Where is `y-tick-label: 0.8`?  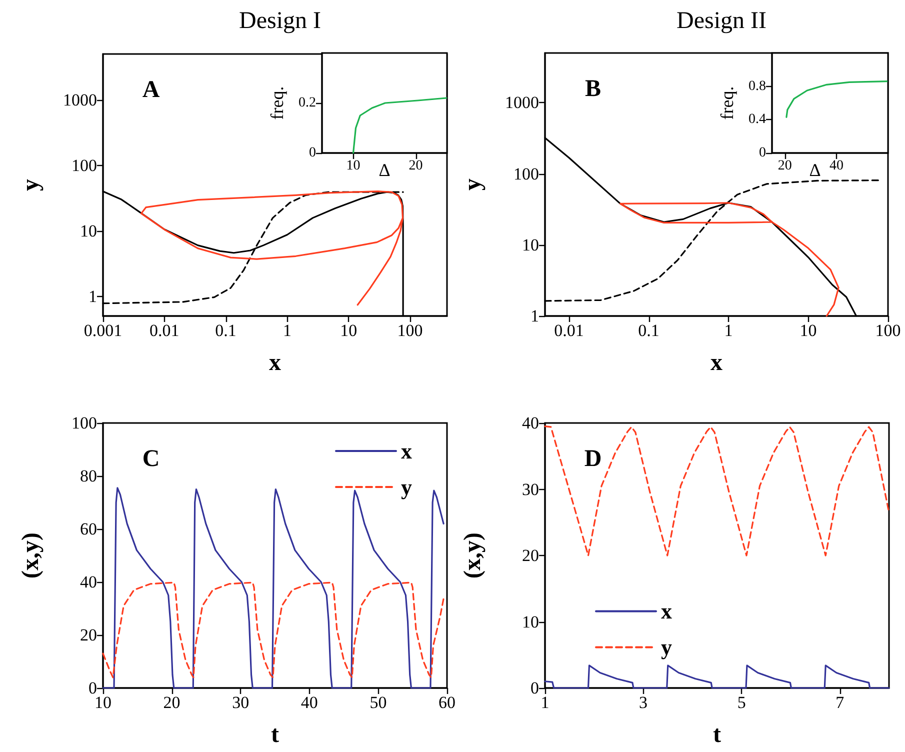
y-tick-label: 0.8 is located at coordinates (757, 86).